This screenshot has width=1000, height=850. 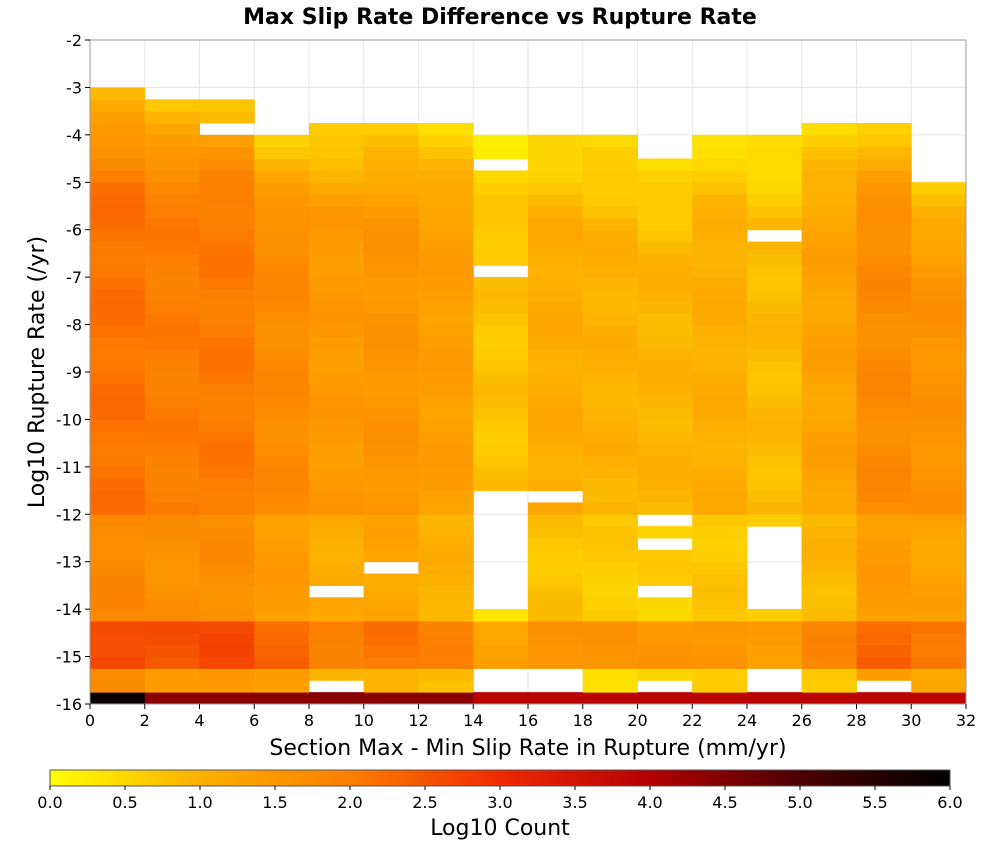 What do you see at coordinates (74, 135) in the screenshot?
I see `y-tick-label: -4` at bounding box center [74, 135].